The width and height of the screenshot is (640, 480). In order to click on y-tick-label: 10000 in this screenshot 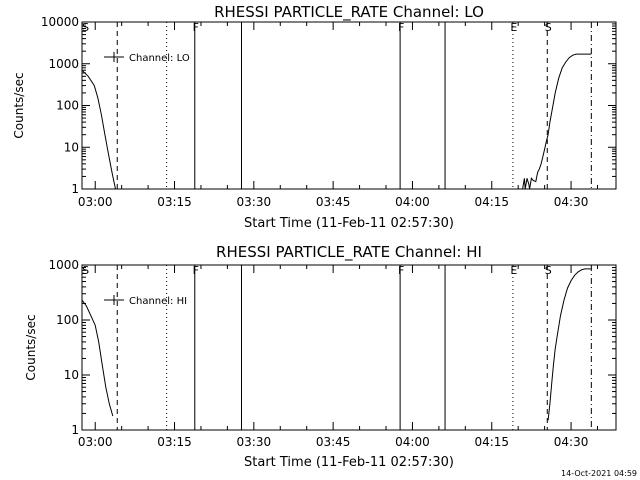, I will do `click(60, 22)`.